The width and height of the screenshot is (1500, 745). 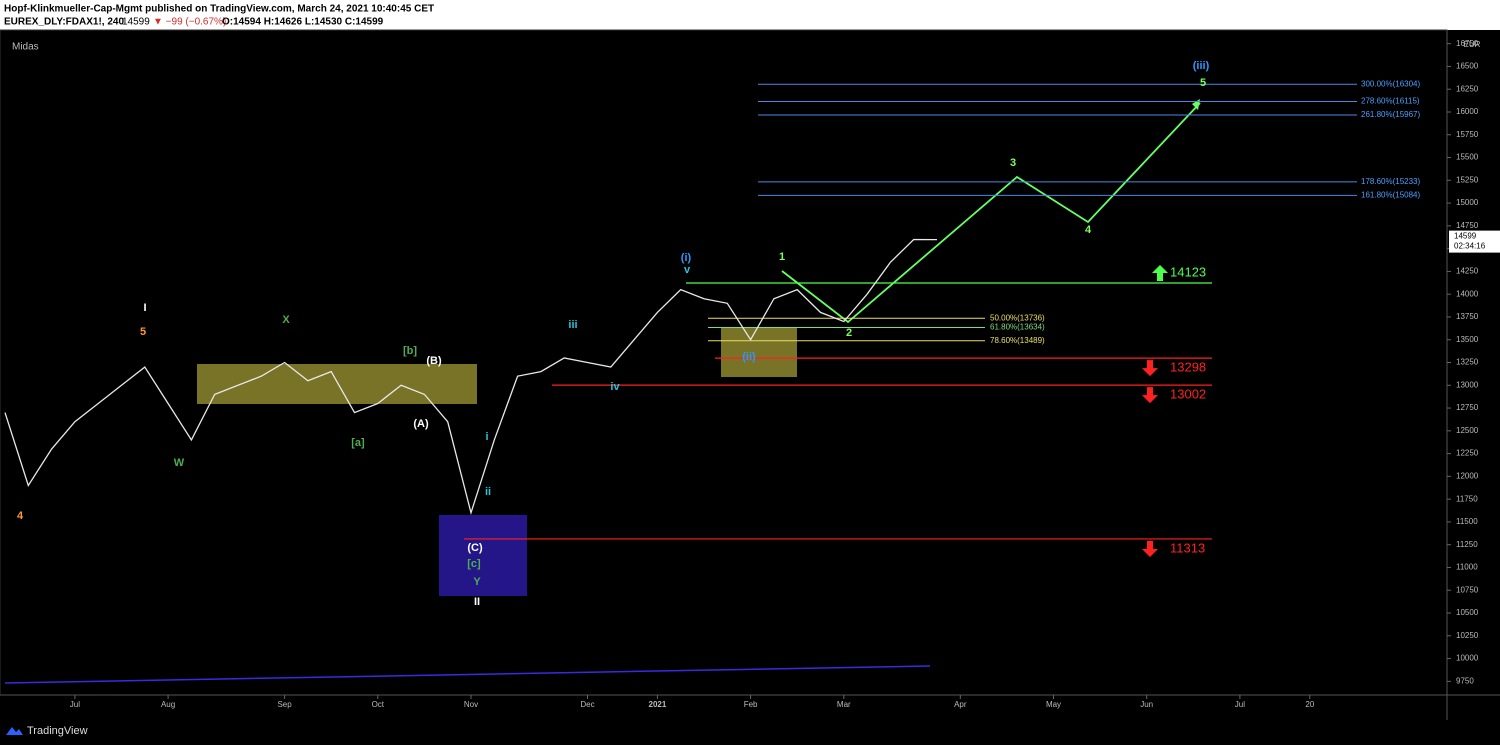 What do you see at coordinates (1472, 44) in the screenshot?
I see `currency: EUR` at bounding box center [1472, 44].